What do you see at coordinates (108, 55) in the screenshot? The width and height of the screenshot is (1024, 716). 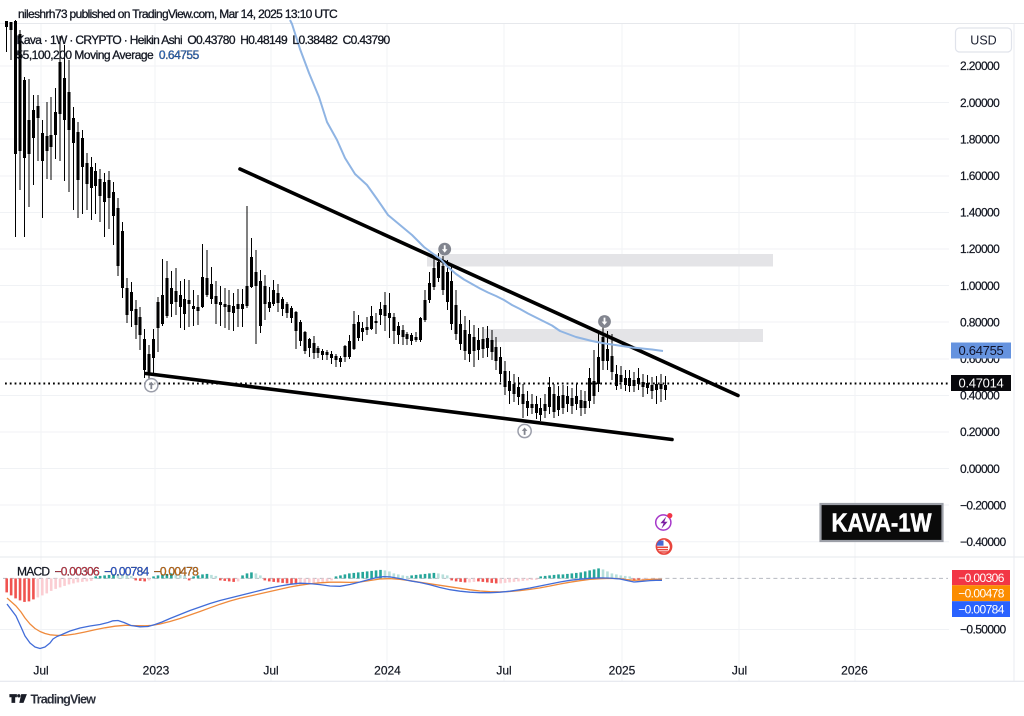 I see `svg-text:55,100,200 Moving Average 0.6: 55,100,200 Moving Average 0.64755` at bounding box center [108, 55].